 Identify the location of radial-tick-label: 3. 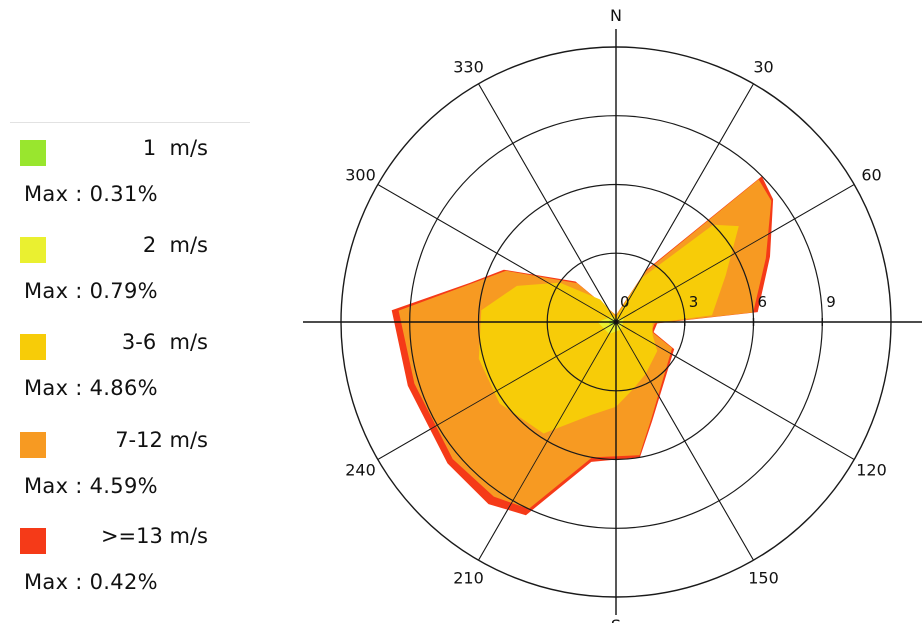
(694, 302).